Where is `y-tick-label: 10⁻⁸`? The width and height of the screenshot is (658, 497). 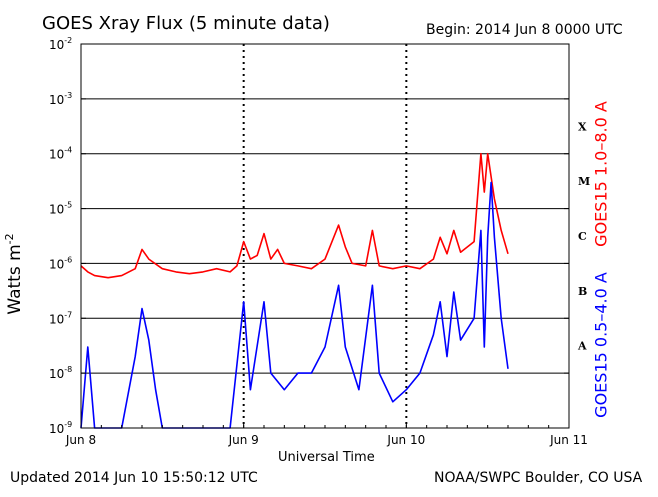
y-tick-label: 10⁻⁸ is located at coordinates (60, 373).